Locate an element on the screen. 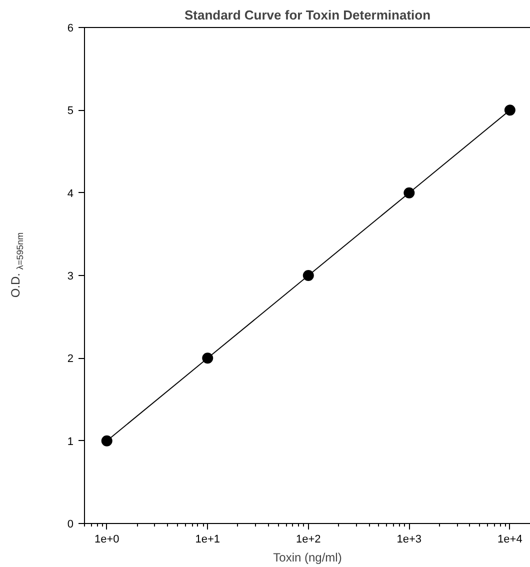 The height and width of the screenshot is (567, 530). y-tick-label: 3 is located at coordinates (70, 276).